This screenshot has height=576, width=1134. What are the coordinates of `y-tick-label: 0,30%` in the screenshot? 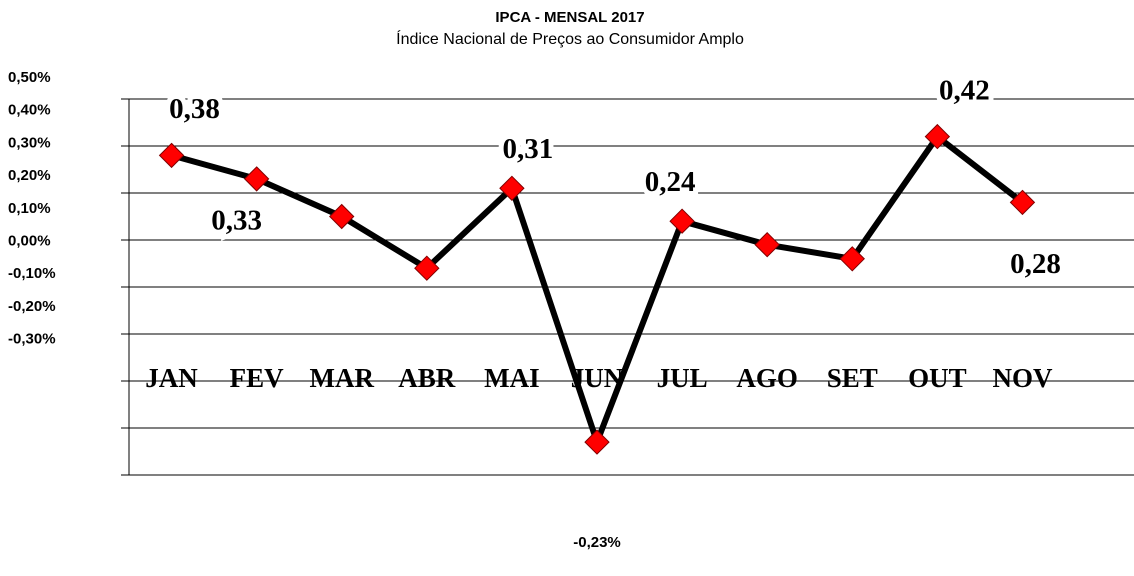 It's located at (29, 142).